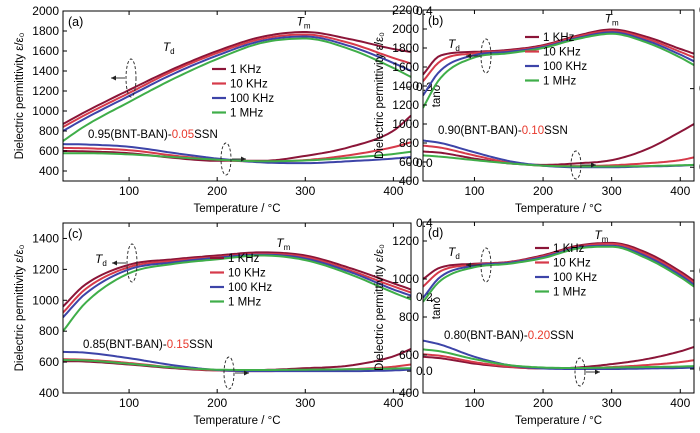 Image resolution: width=700 pixels, height=433 pixels. I want to click on y2-tick-label: 0.2, so click(424, 87).